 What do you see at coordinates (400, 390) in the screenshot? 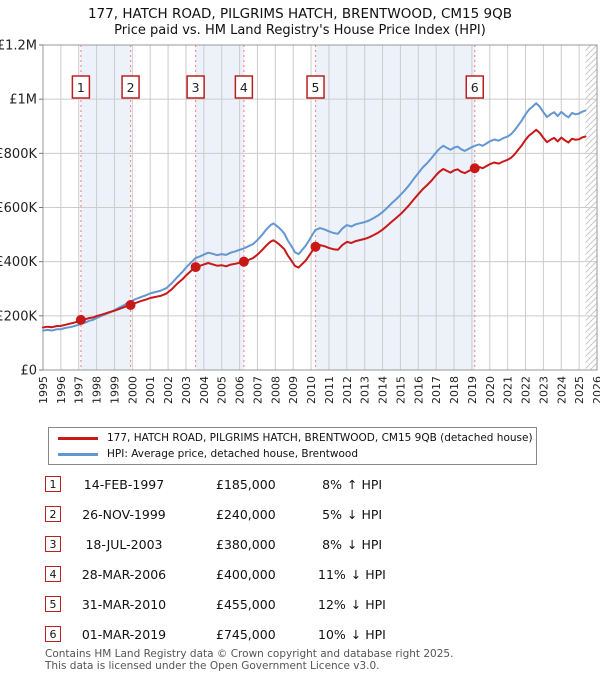
I see `x-axis-year-label: 2015` at bounding box center [400, 390].